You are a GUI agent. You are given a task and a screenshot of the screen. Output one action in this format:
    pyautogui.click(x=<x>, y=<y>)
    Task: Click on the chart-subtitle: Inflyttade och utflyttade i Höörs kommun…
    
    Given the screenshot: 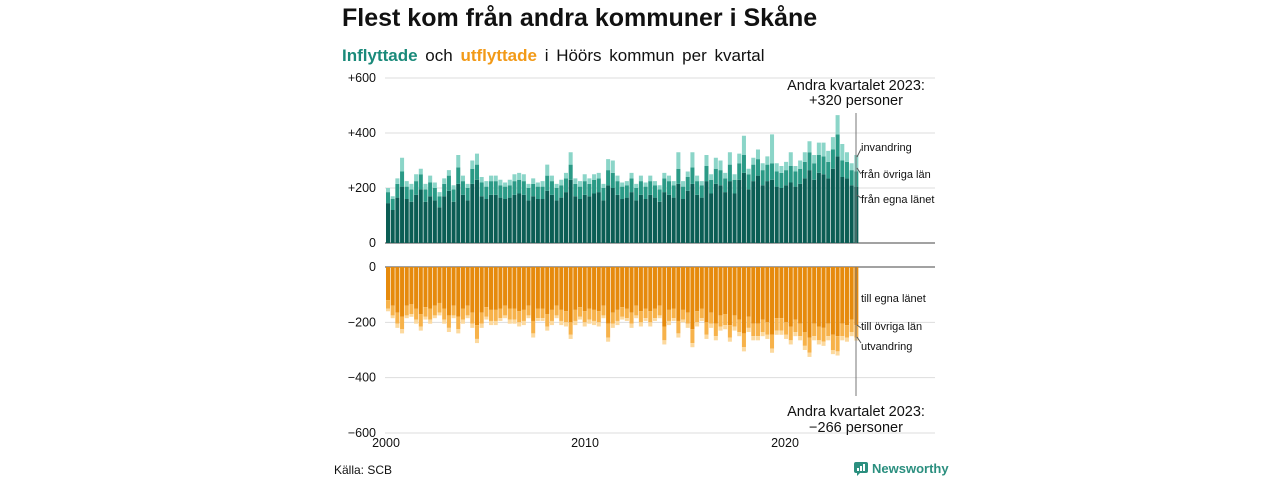 What is the action you would take?
    pyautogui.click(x=553, y=56)
    